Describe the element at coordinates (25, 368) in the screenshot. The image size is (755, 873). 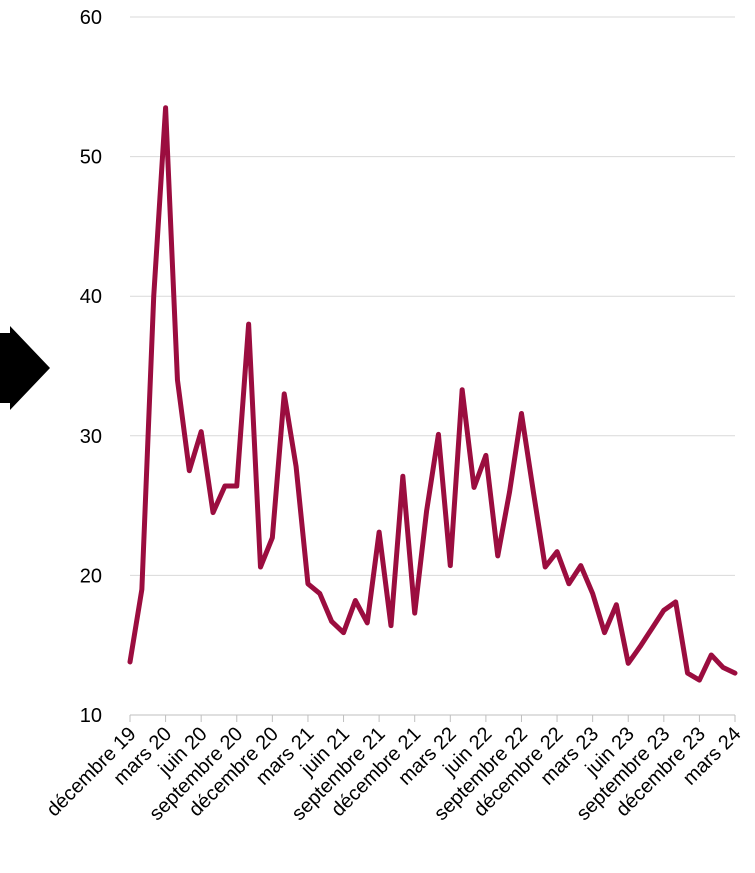
I see `right-arrow-icon` at that location.